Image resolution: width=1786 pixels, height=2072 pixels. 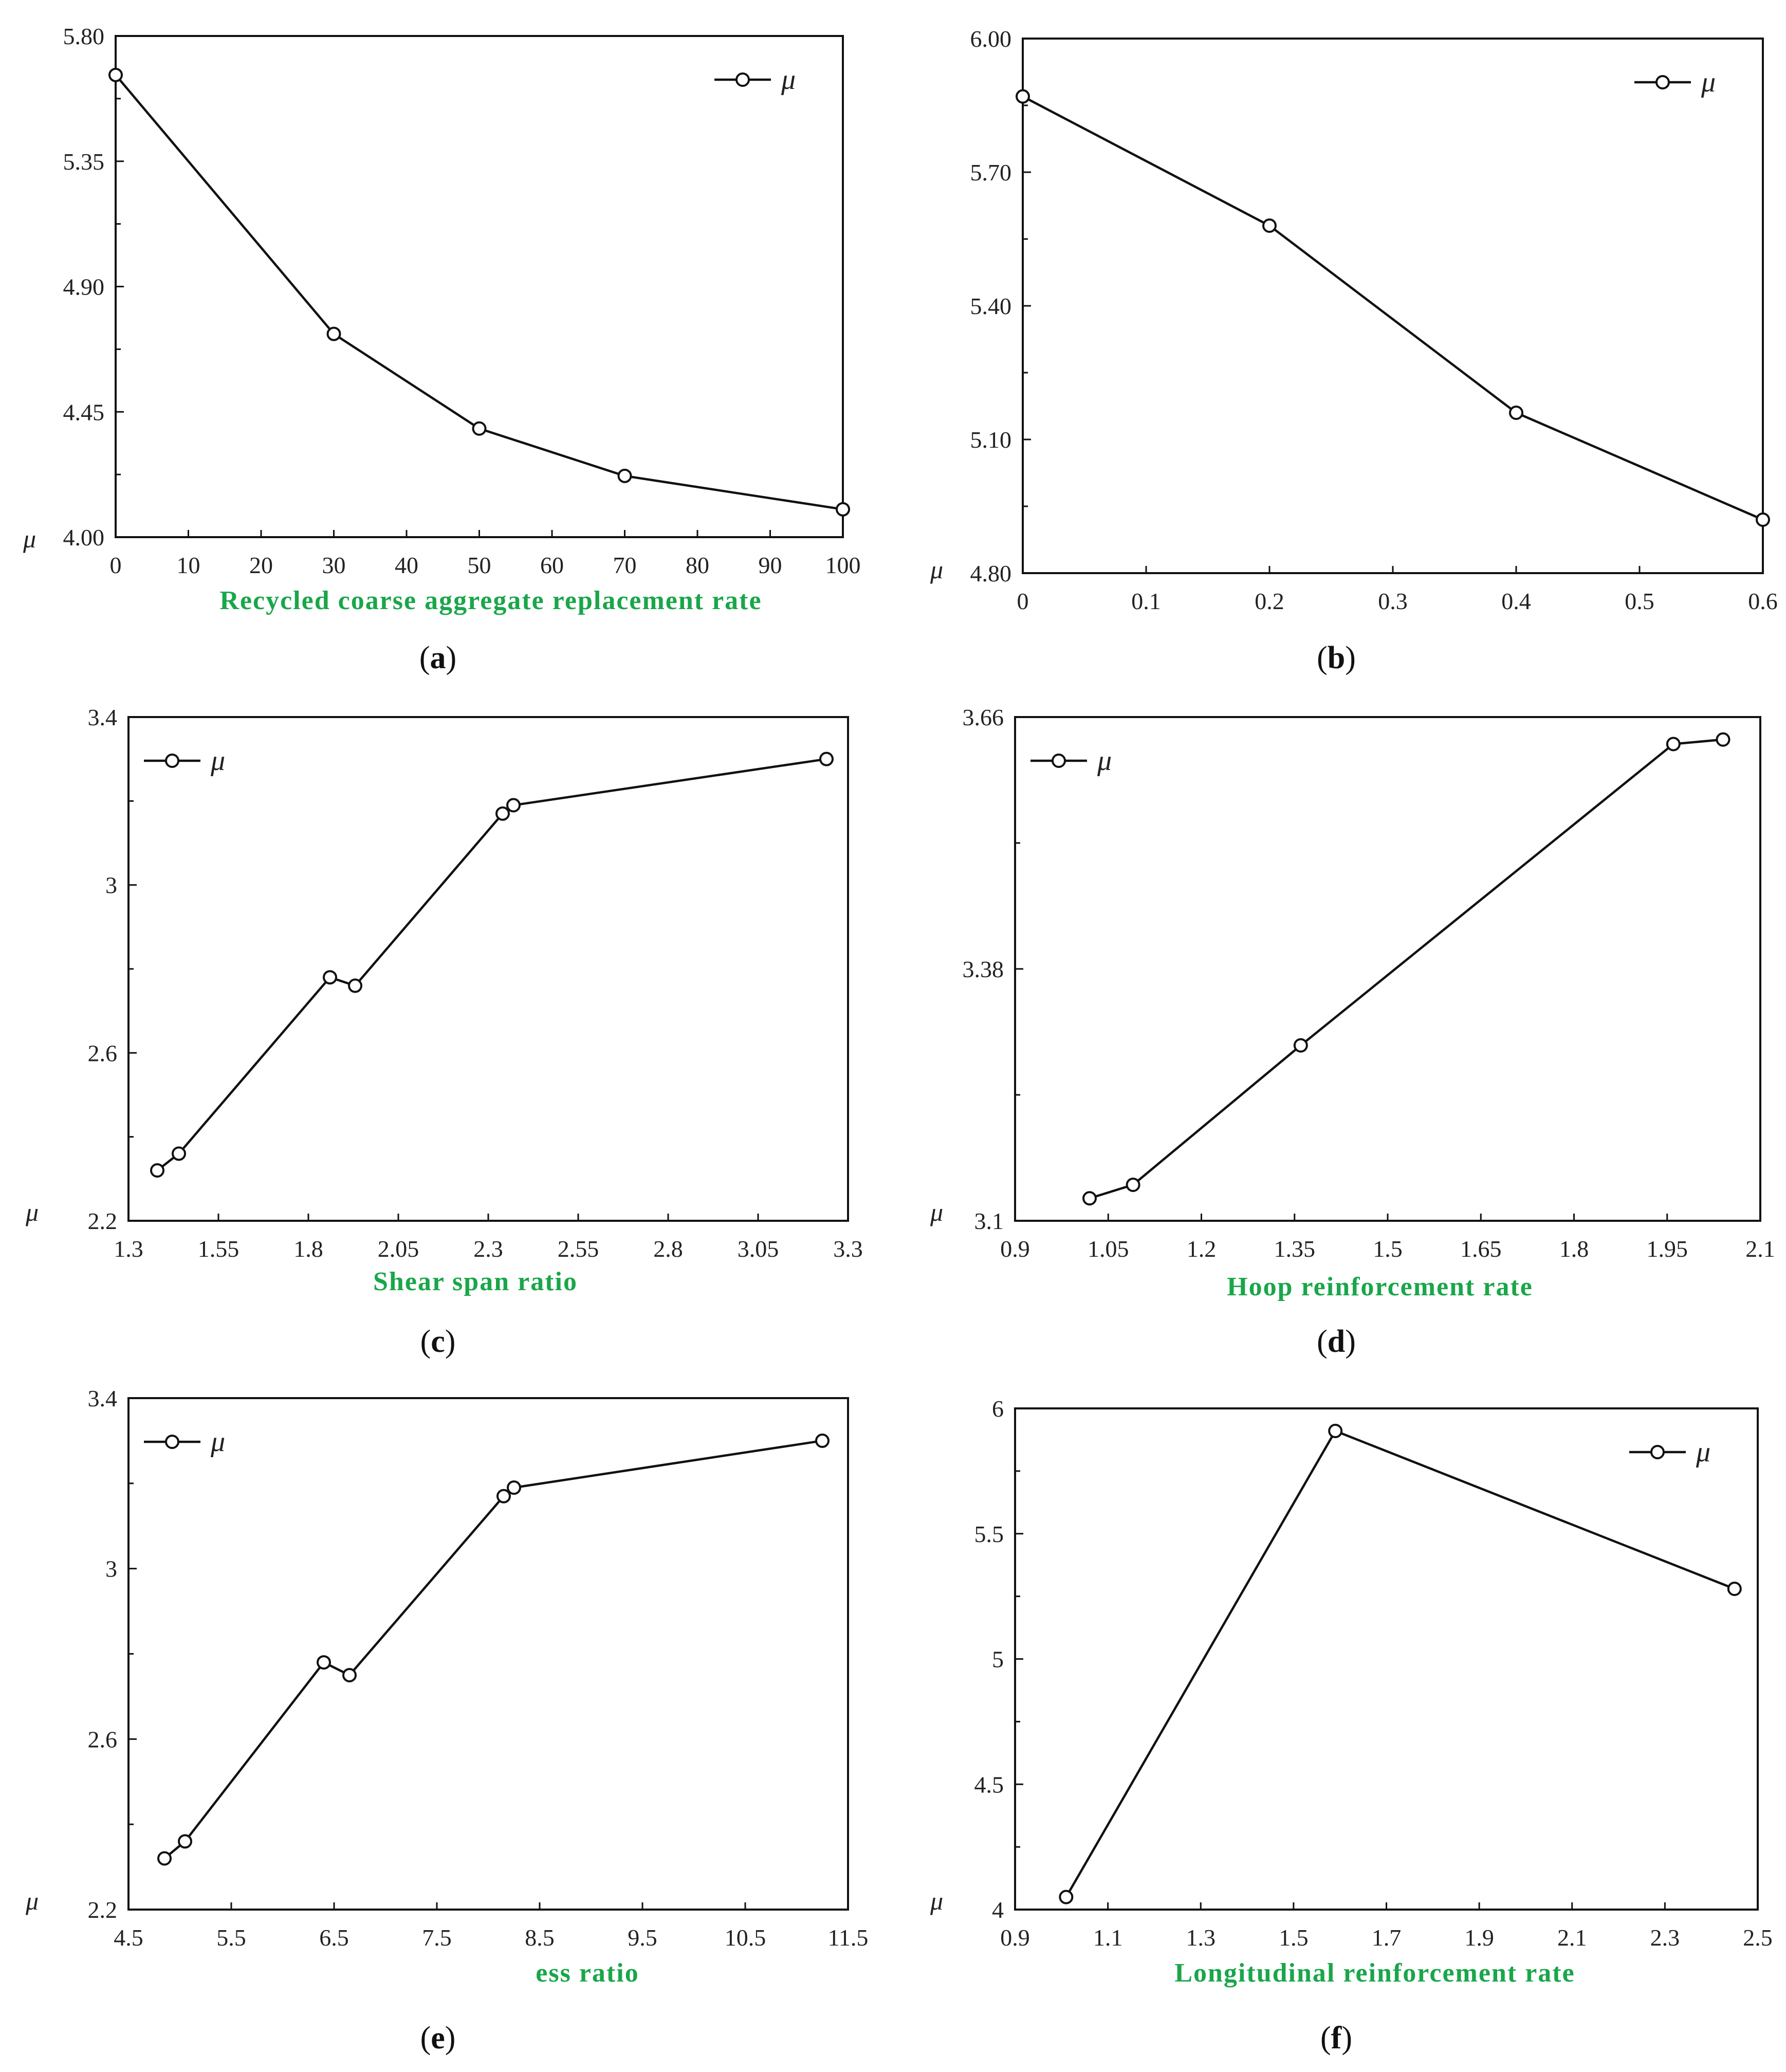 What do you see at coordinates (991, 39) in the screenshot?
I see `y-tick-label: 6.00` at bounding box center [991, 39].